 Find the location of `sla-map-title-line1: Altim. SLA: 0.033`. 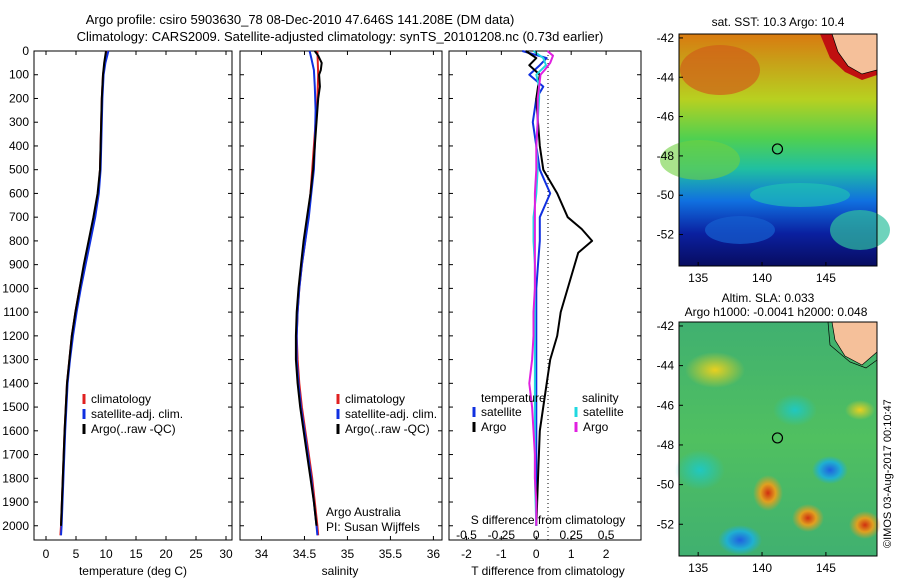

sla-map-title-line1: Altim. SLA: 0.033 is located at coordinates (768, 298).